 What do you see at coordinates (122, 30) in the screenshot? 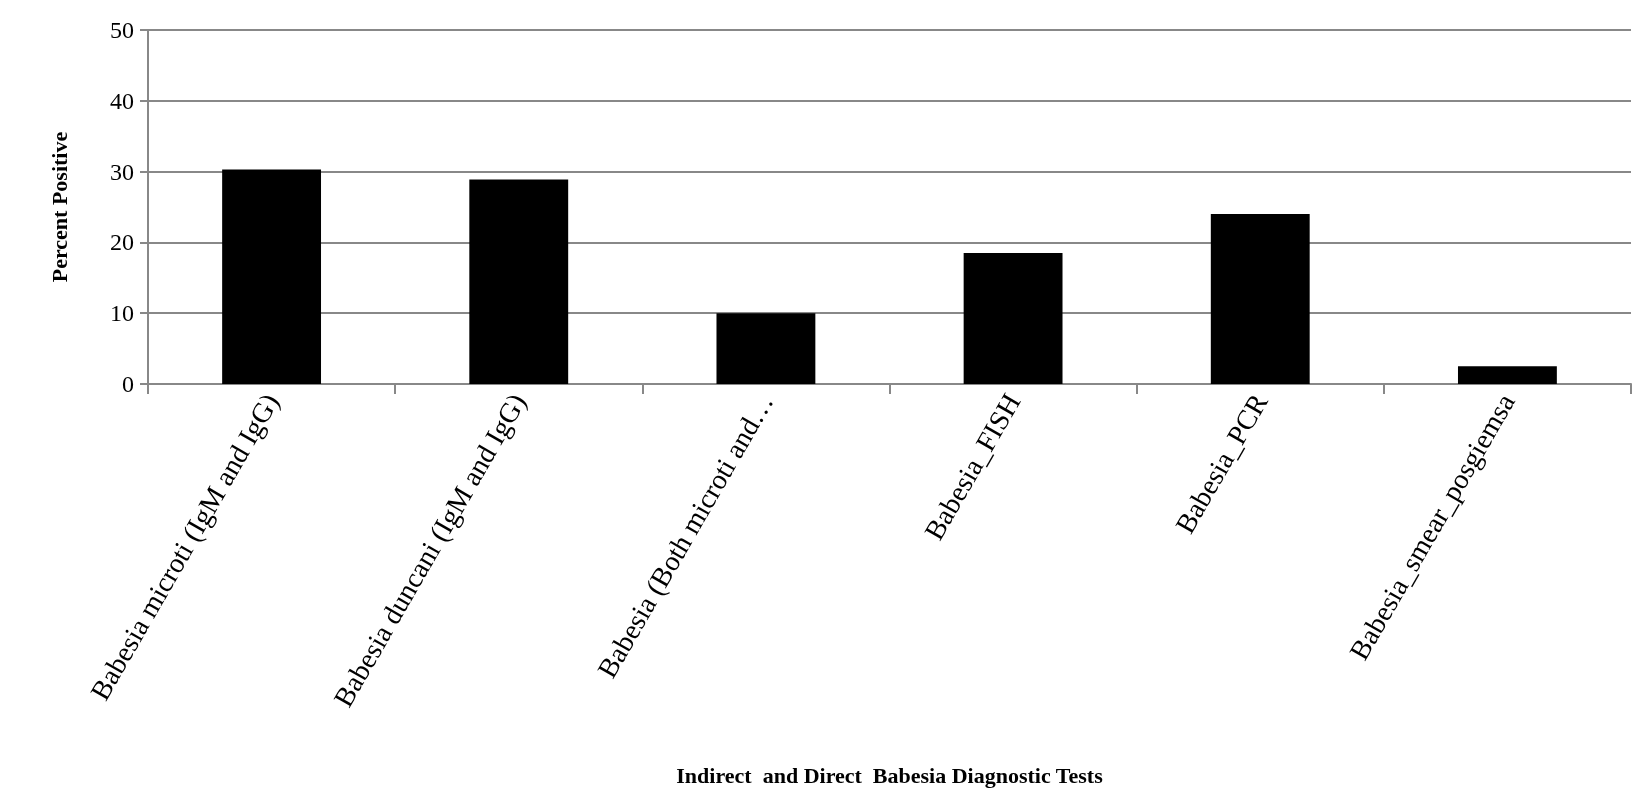
I see `y-tick-label: 50` at bounding box center [122, 30].